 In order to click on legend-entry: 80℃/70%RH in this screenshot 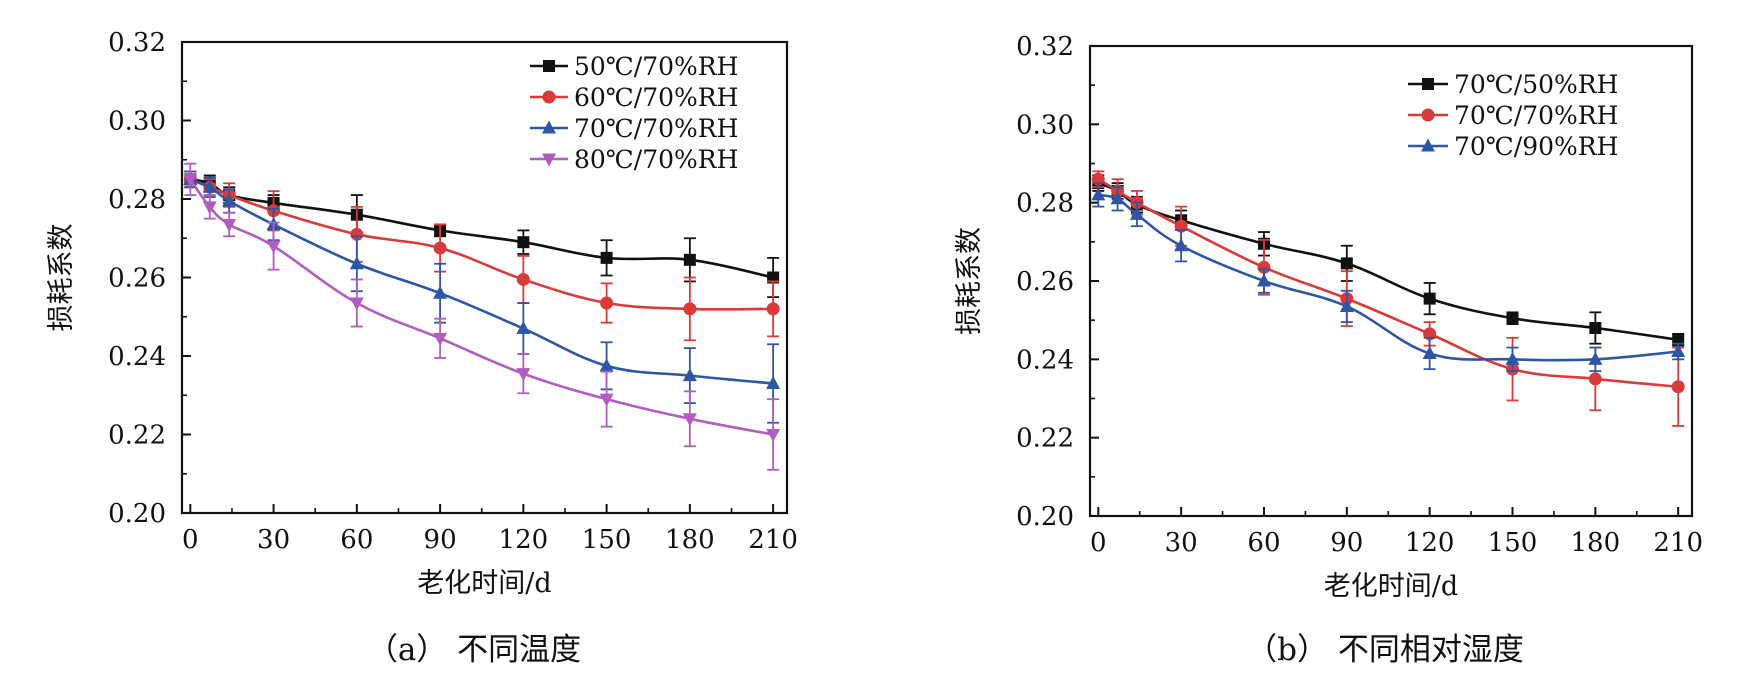, I will do `click(634, 159)`.